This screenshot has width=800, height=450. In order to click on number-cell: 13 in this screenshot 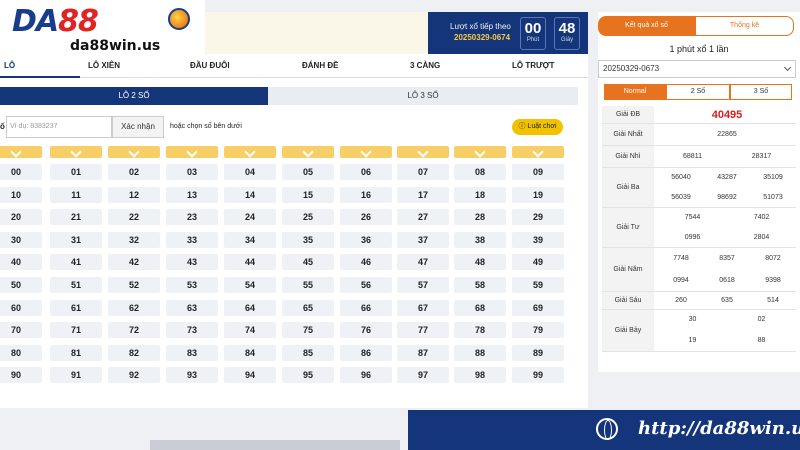, I will do `click(192, 194)`.